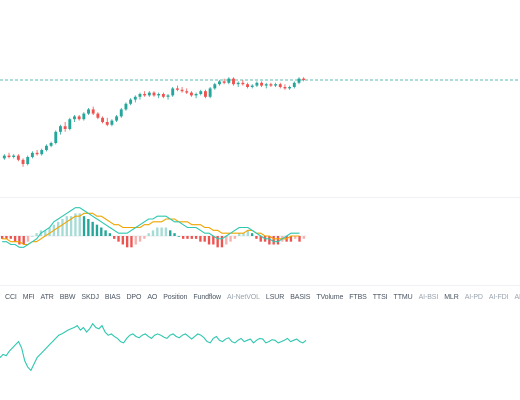 This screenshot has height=400, width=520. Describe the element at coordinates (300, 297) in the screenshot. I see `indicator-tab-basis: BASIS` at that location.